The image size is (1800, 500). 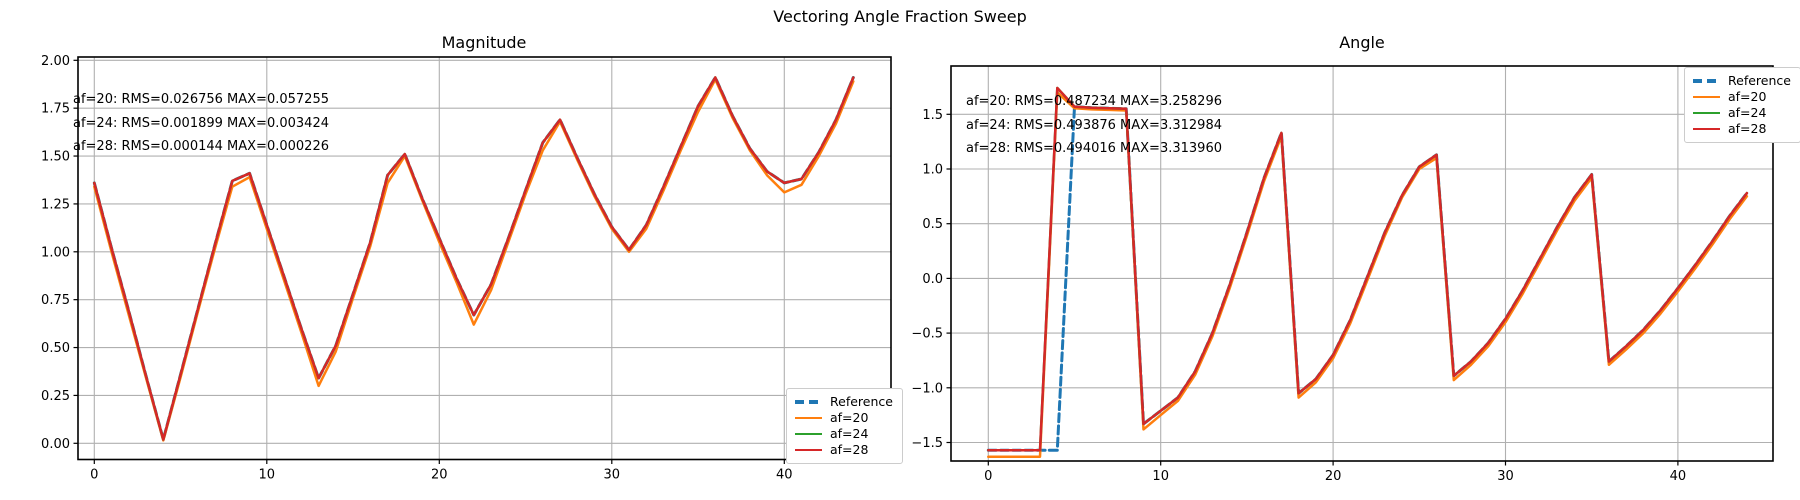 I want to click on y-tick-label: 0.50, so click(x=55, y=348).